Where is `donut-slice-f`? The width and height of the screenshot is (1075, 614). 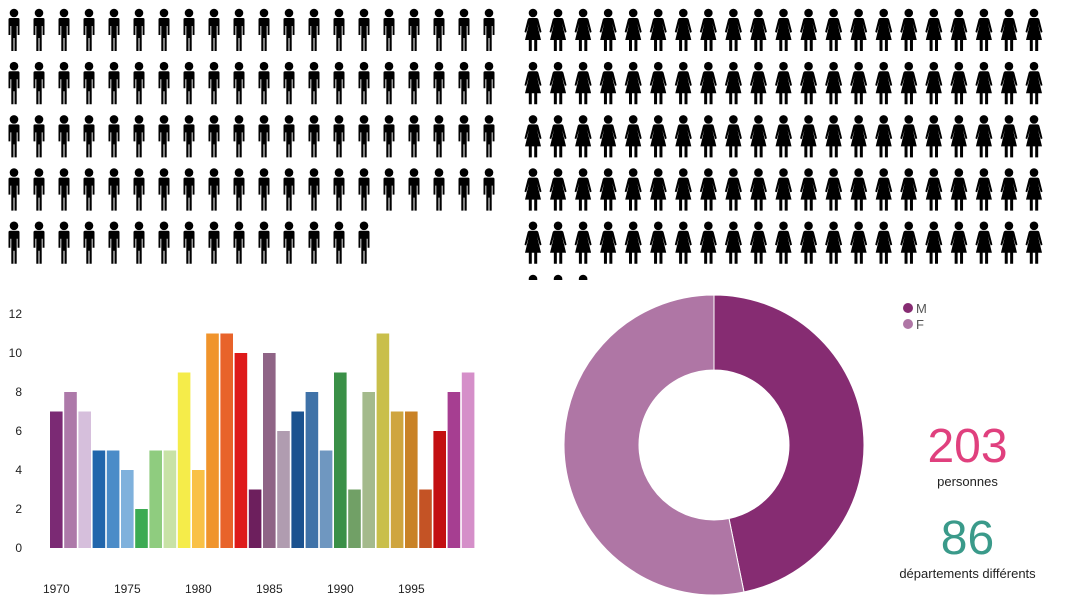
donut-slice-f is located at coordinates (654, 445).